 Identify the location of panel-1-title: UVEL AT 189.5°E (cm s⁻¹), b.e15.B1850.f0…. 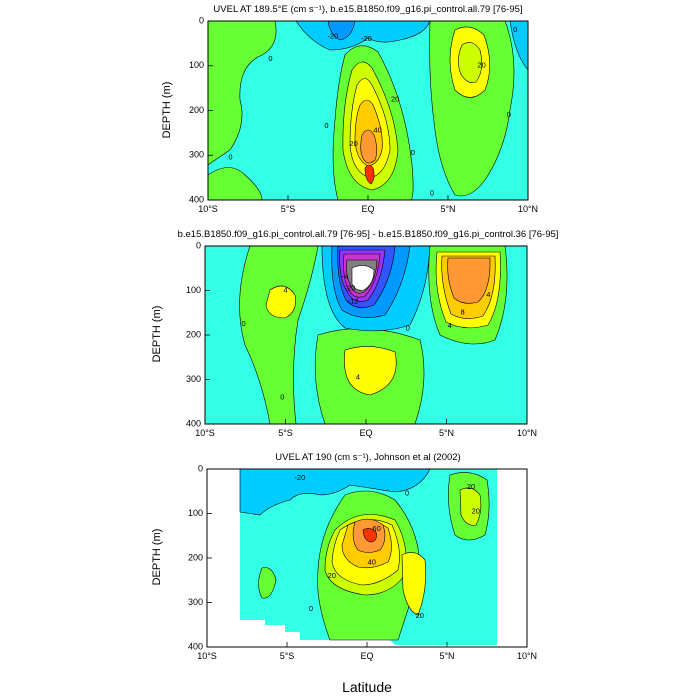
(367, 9).